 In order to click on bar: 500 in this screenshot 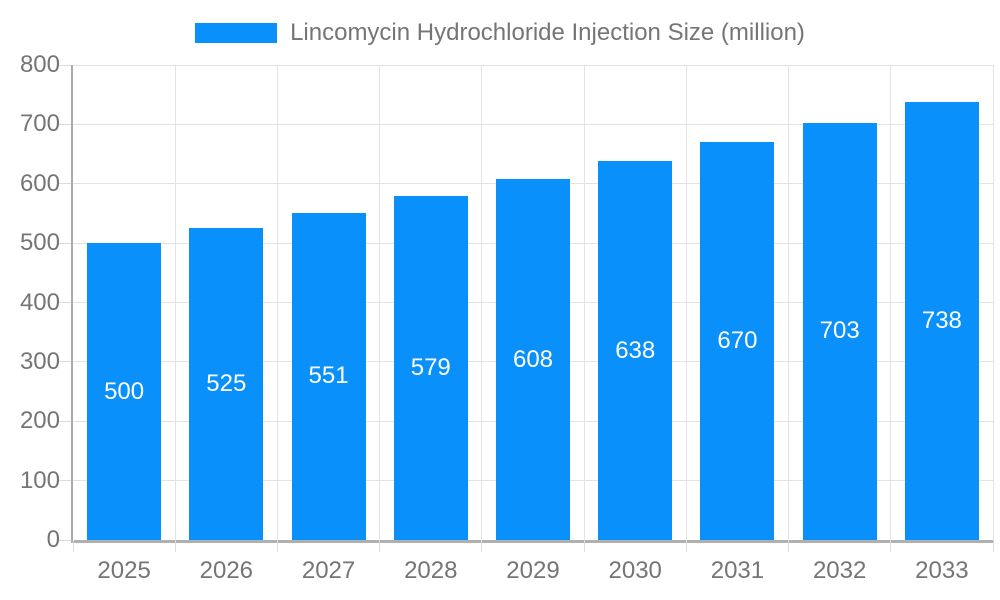, I will do `click(124, 391)`.